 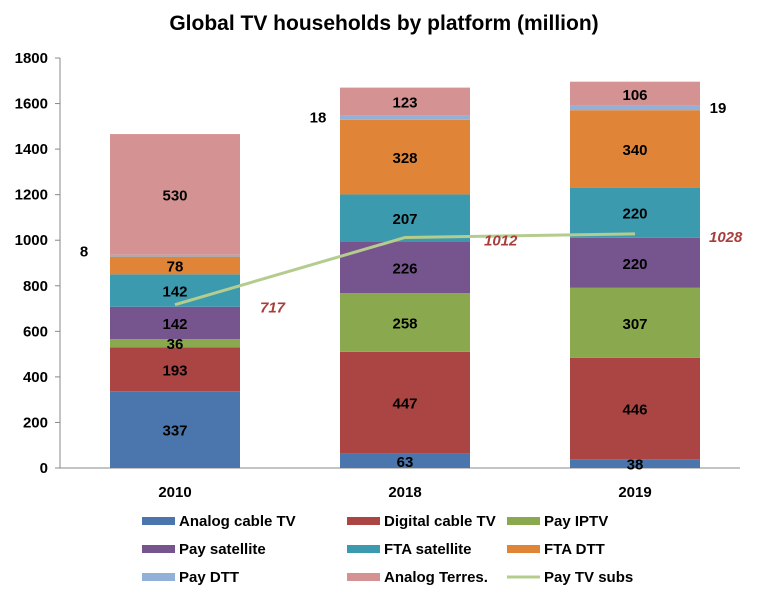 I want to click on y-tick-label: 1400, so click(x=31, y=149).